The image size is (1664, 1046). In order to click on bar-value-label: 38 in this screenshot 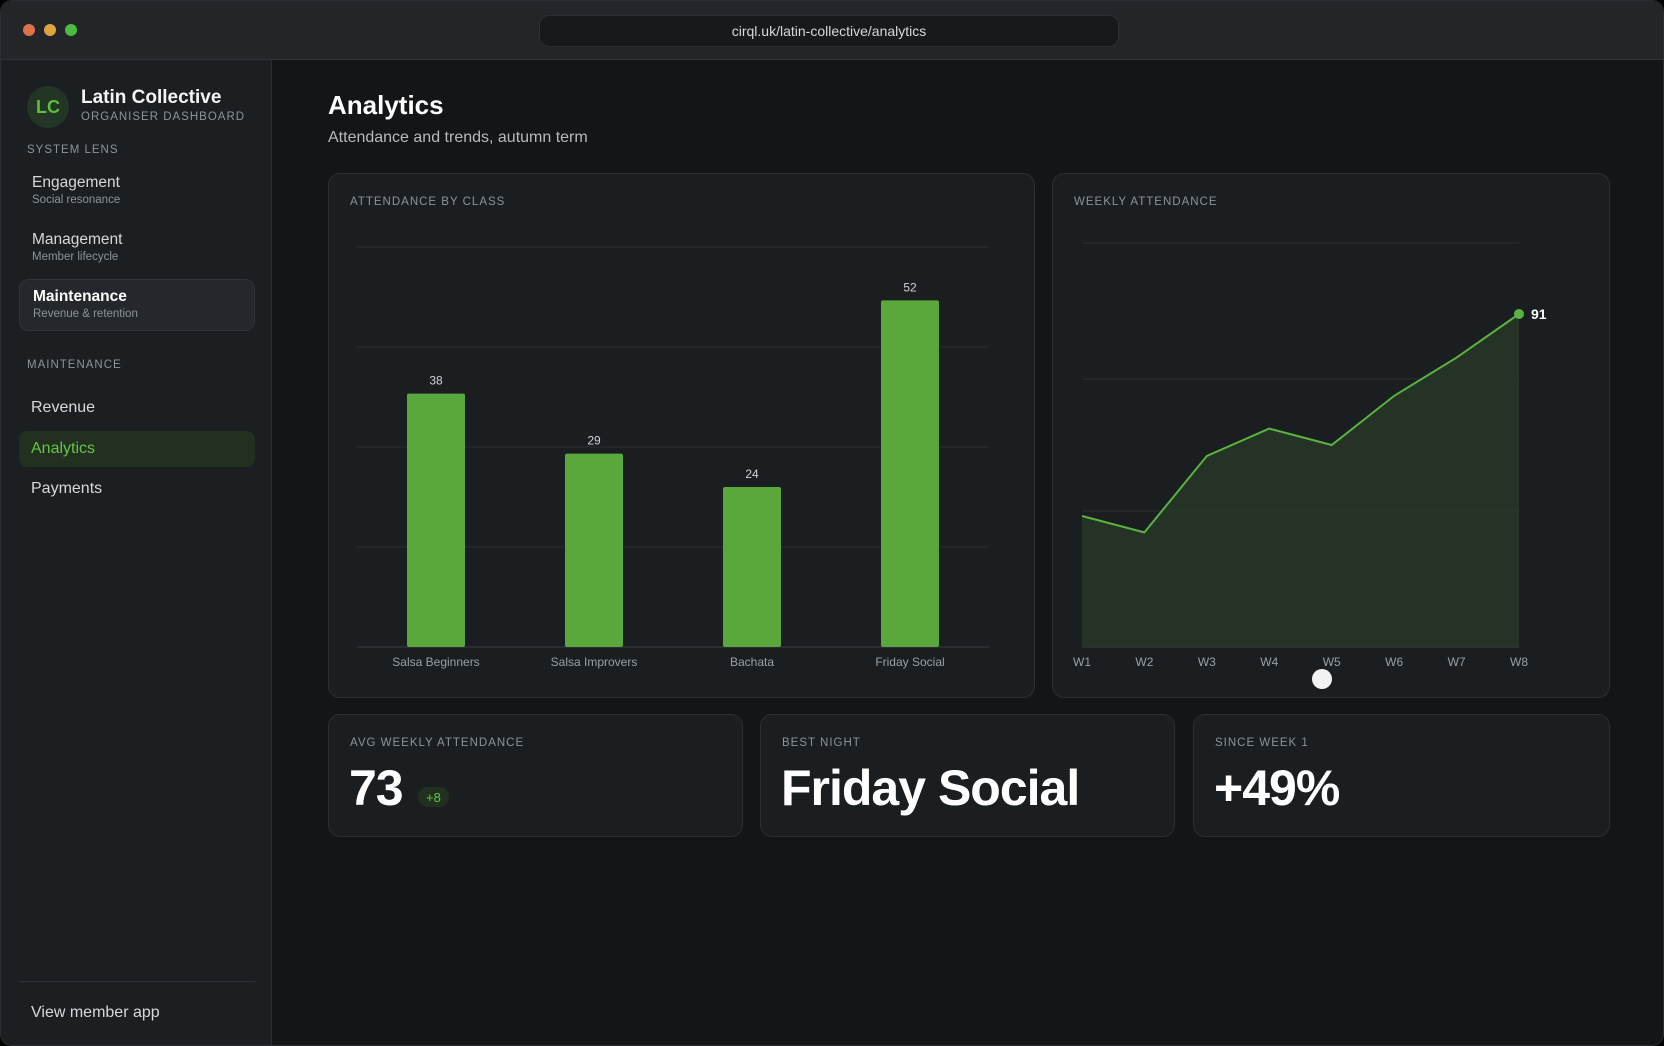, I will do `click(436, 381)`.